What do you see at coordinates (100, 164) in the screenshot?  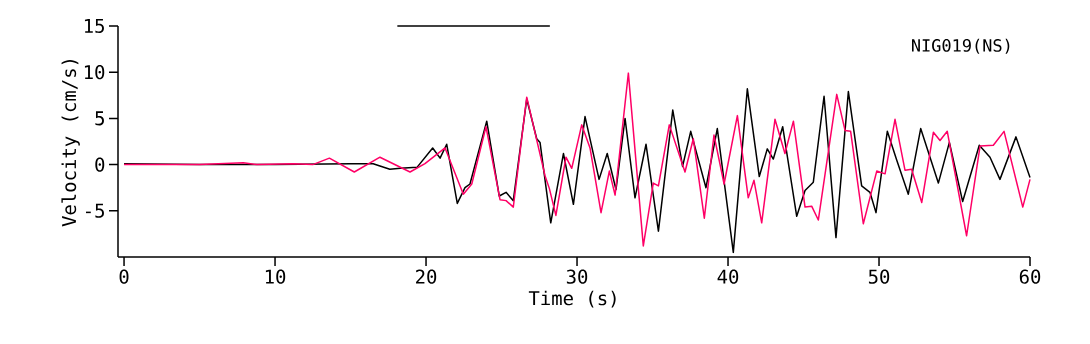 I see `y-tick-label: 0` at bounding box center [100, 164].